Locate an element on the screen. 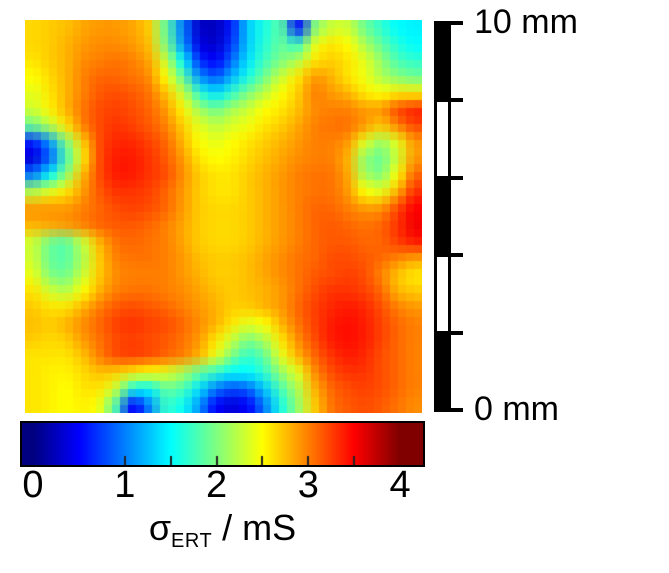 Image resolution: width=669 pixels, height=573 pixels. colorbar-axis-label: σERT / mS is located at coordinates (222, 531).